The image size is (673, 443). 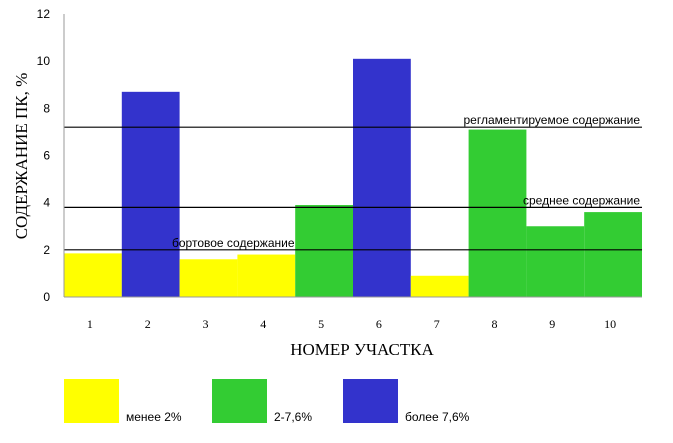 I want to click on y-tick-label: 6, so click(x=46, y=156).